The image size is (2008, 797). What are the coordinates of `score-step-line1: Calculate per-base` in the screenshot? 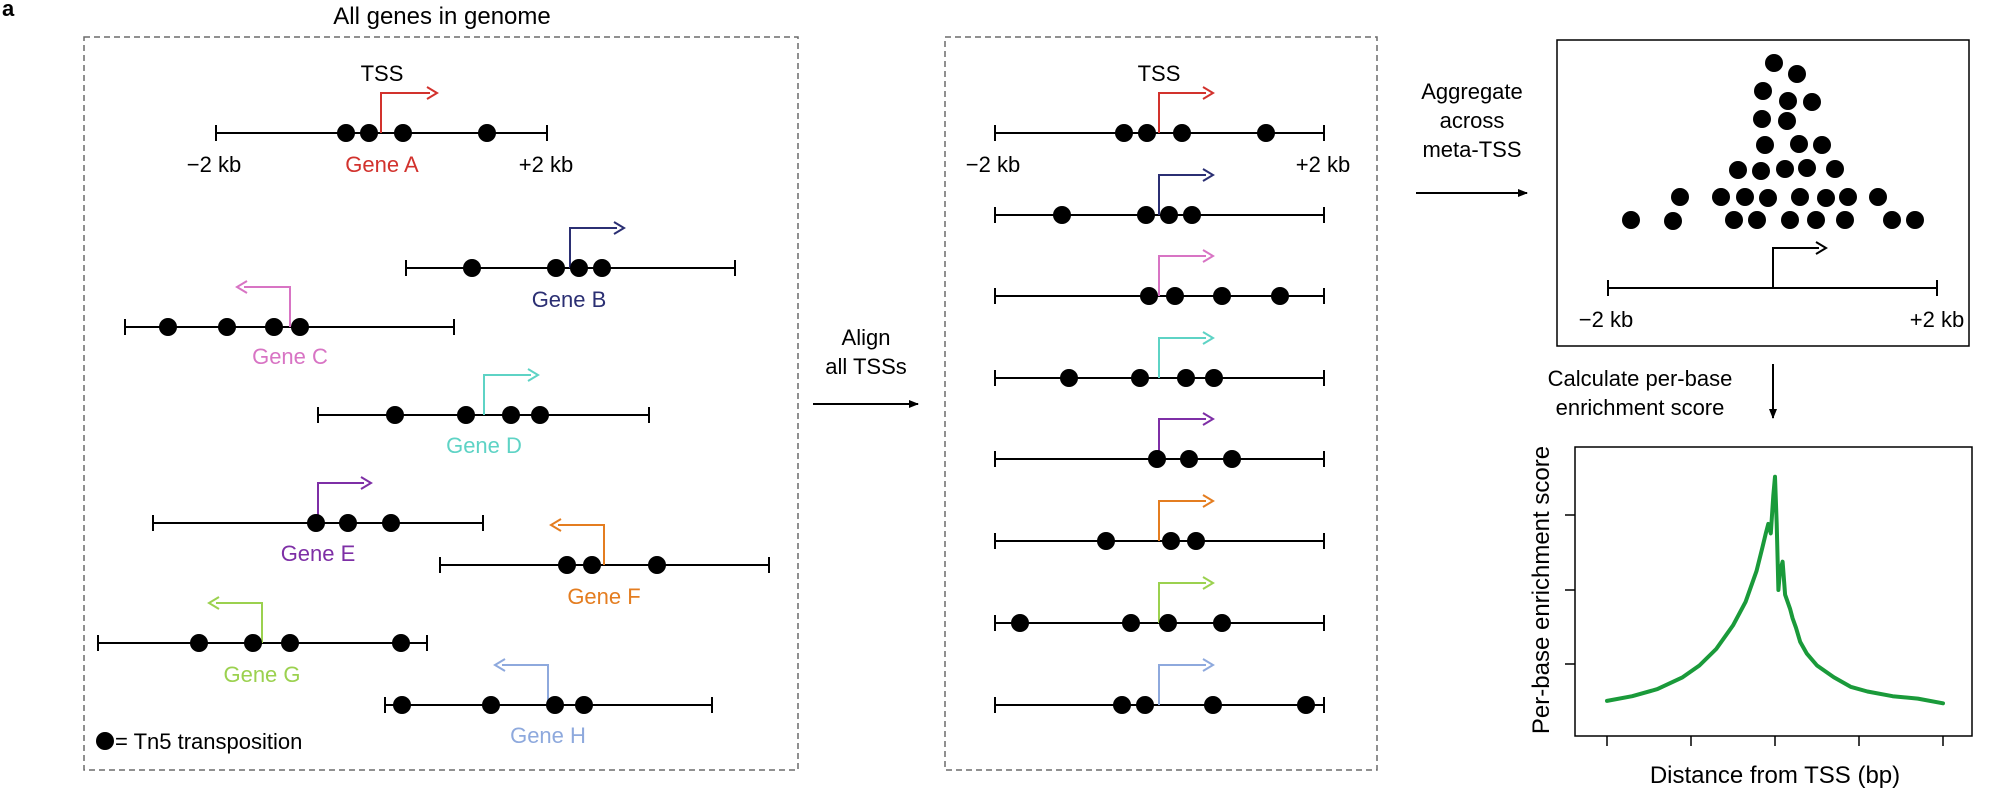 It's located at (1640, 378).